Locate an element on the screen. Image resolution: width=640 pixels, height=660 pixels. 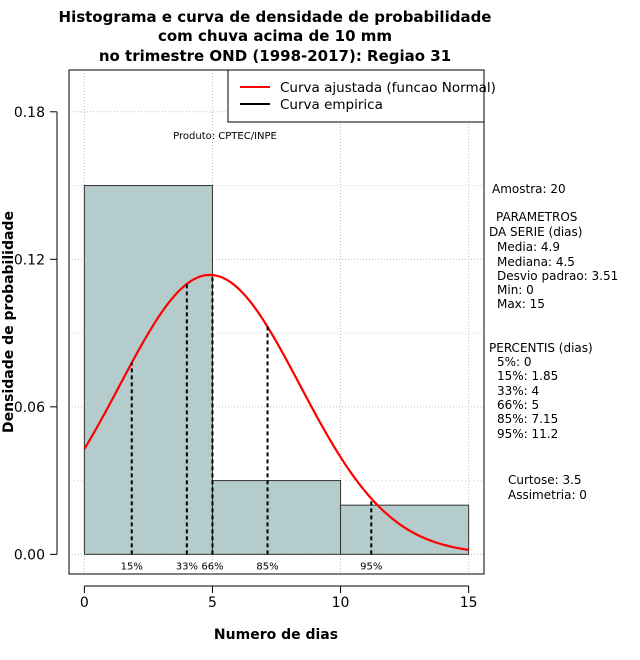
stat-std-dev: Desvio padrao: 3.51 is located at coordinates (557, 276).